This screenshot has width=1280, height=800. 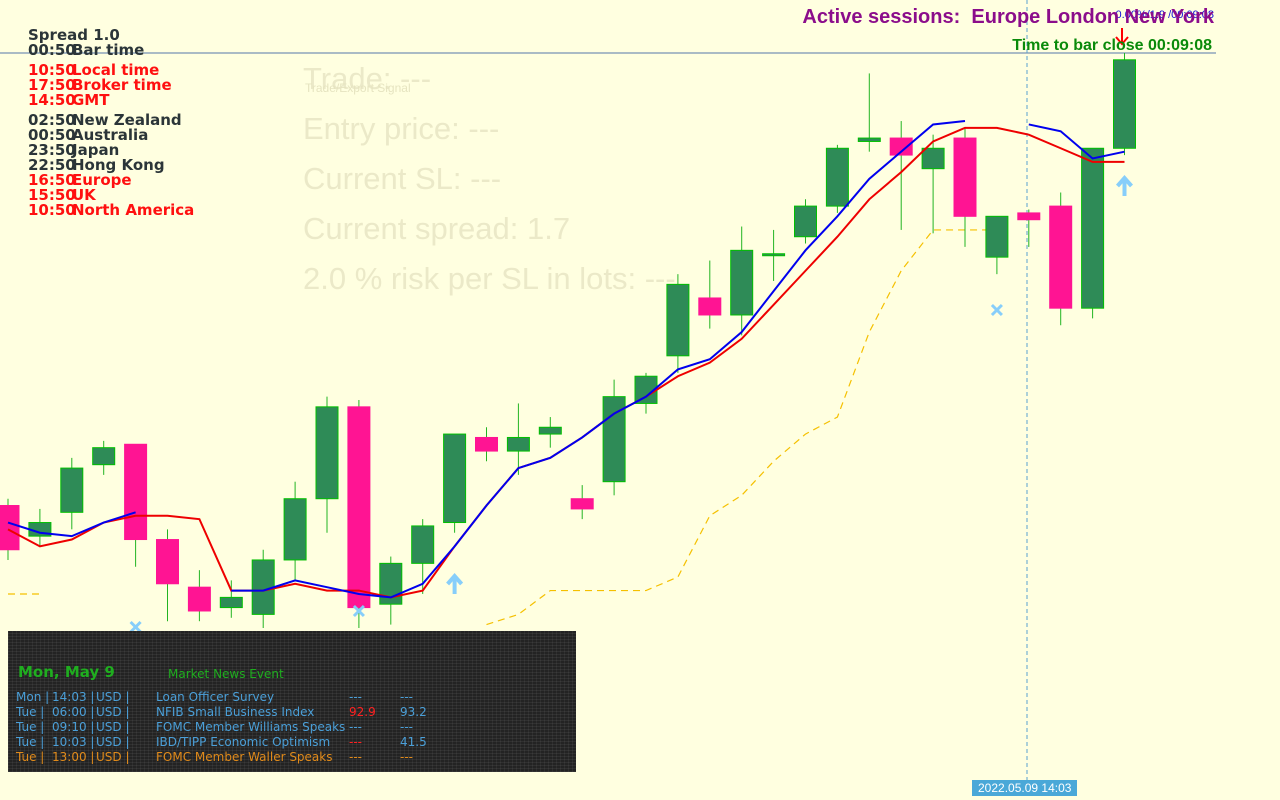 I want to click on session-time: 16:50, so click(x=52, y=180).